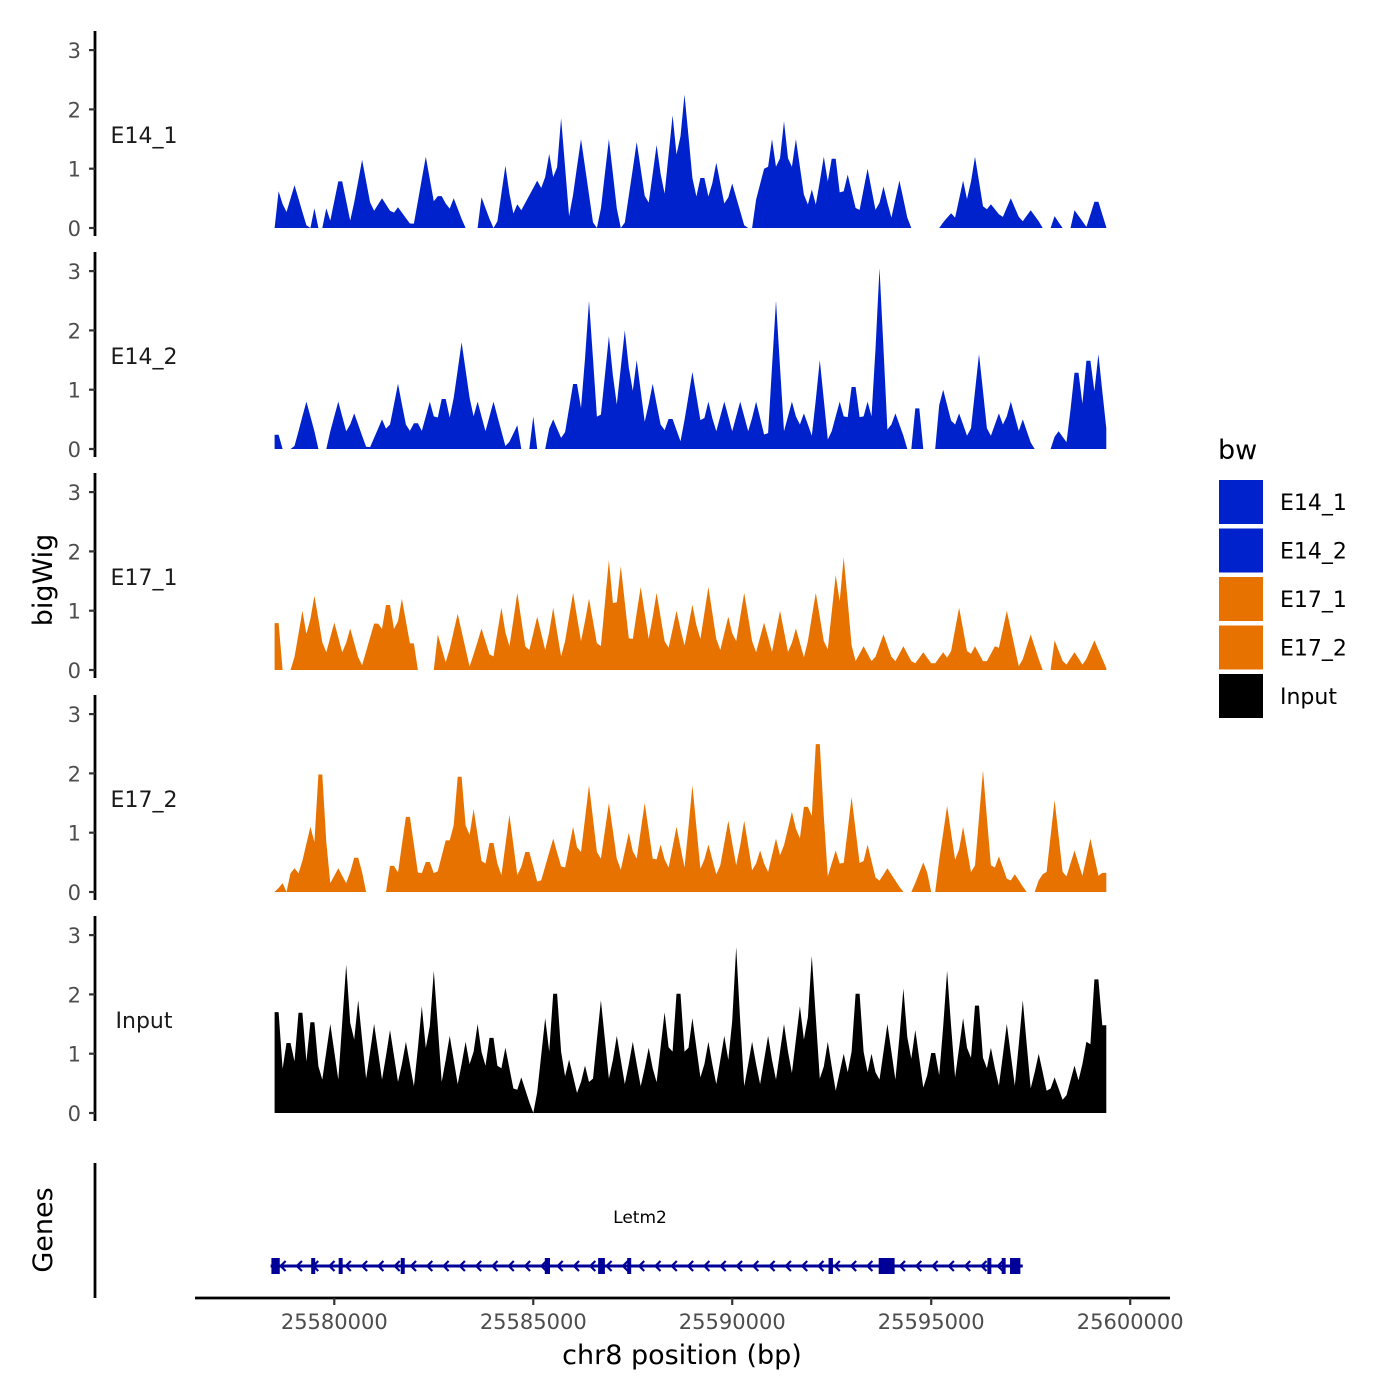 The width and height of the screenshot is (1400, 1400). Describe the element at coordinates (43, 1229) in the screenshot. I see `genes-track-title: Genes` at that location.